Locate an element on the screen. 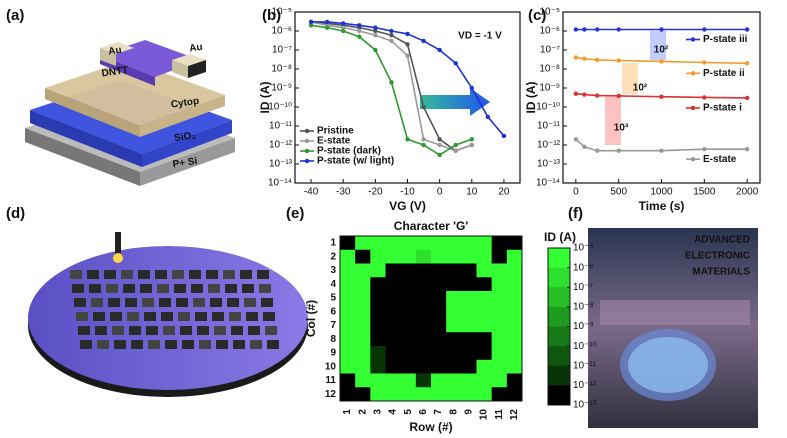  x-axis-label: VG (V) is located at coordinates (407, 206).